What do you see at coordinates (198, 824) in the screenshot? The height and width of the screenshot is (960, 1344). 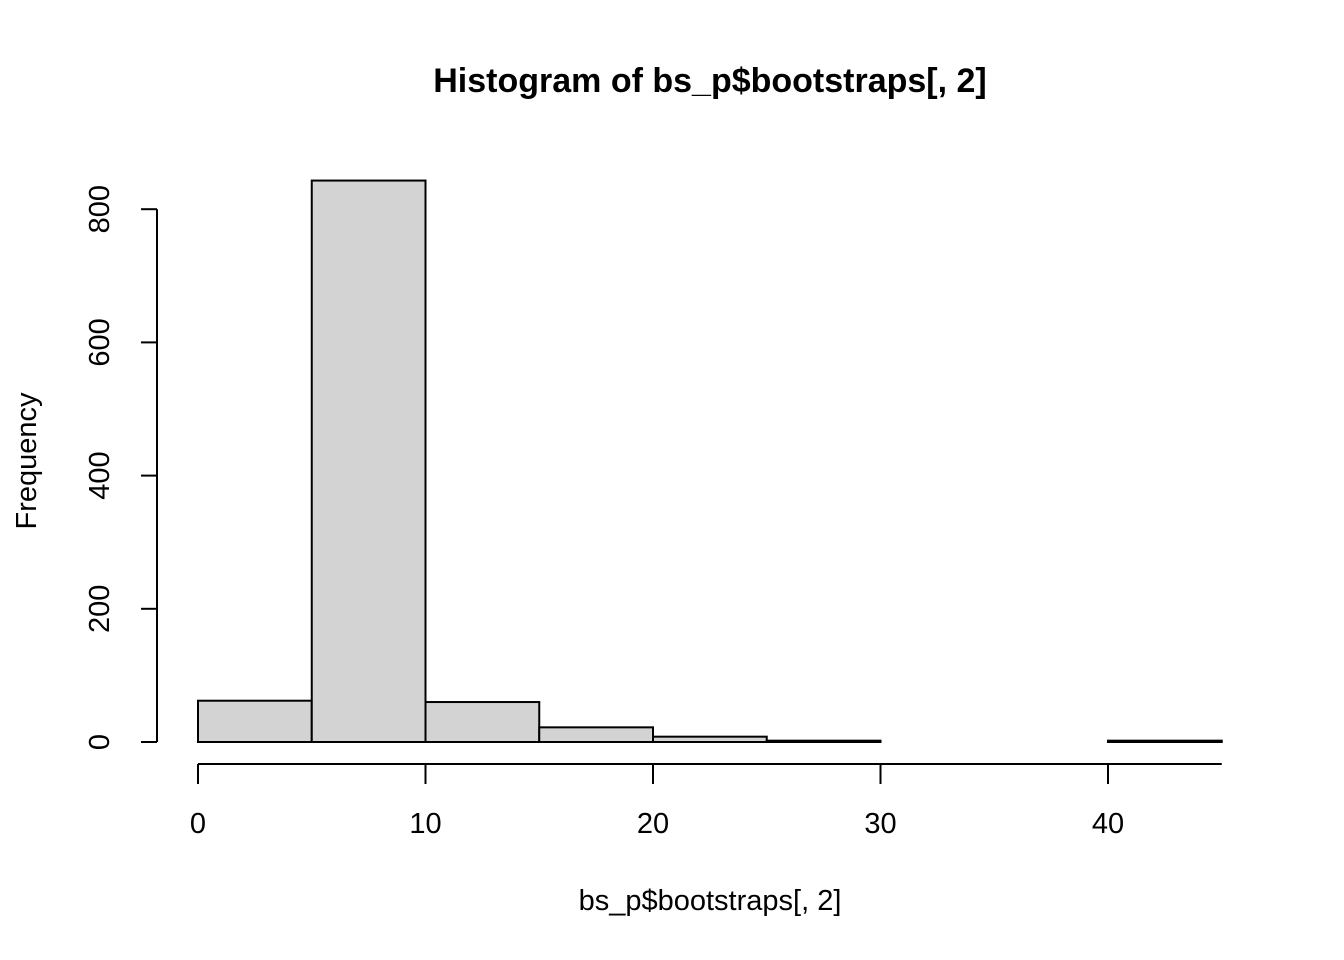 I see `x-tick-label: 0` at bounding box center [198, 824].